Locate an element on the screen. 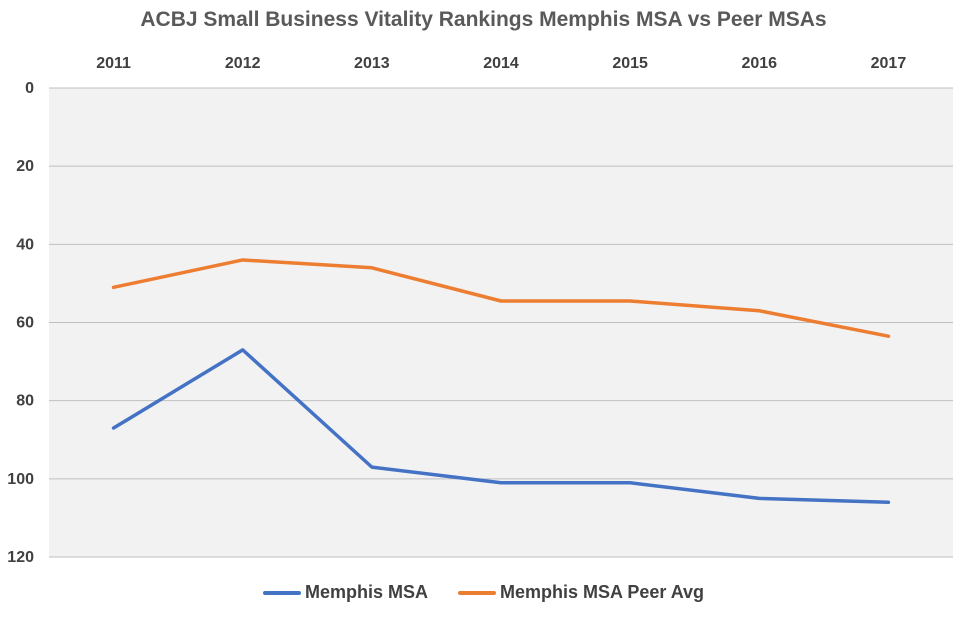 The height and width of the screenshot is (617, 967). y-tick-label: 120 is located at coordinates (20, 557).